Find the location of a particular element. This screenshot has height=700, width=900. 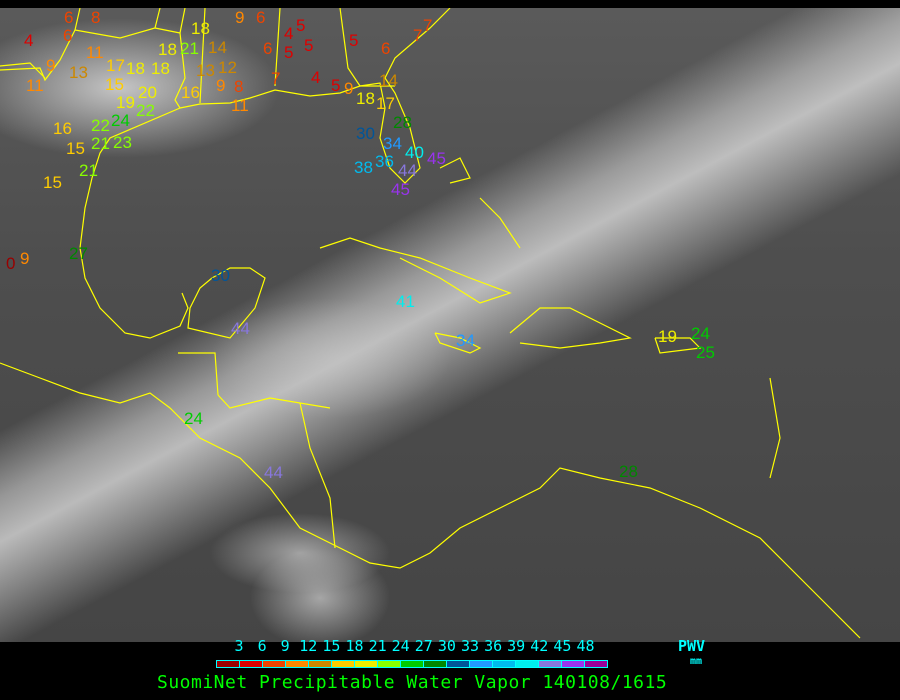

legend-tick: 3 is located at coordinates (239, 646).